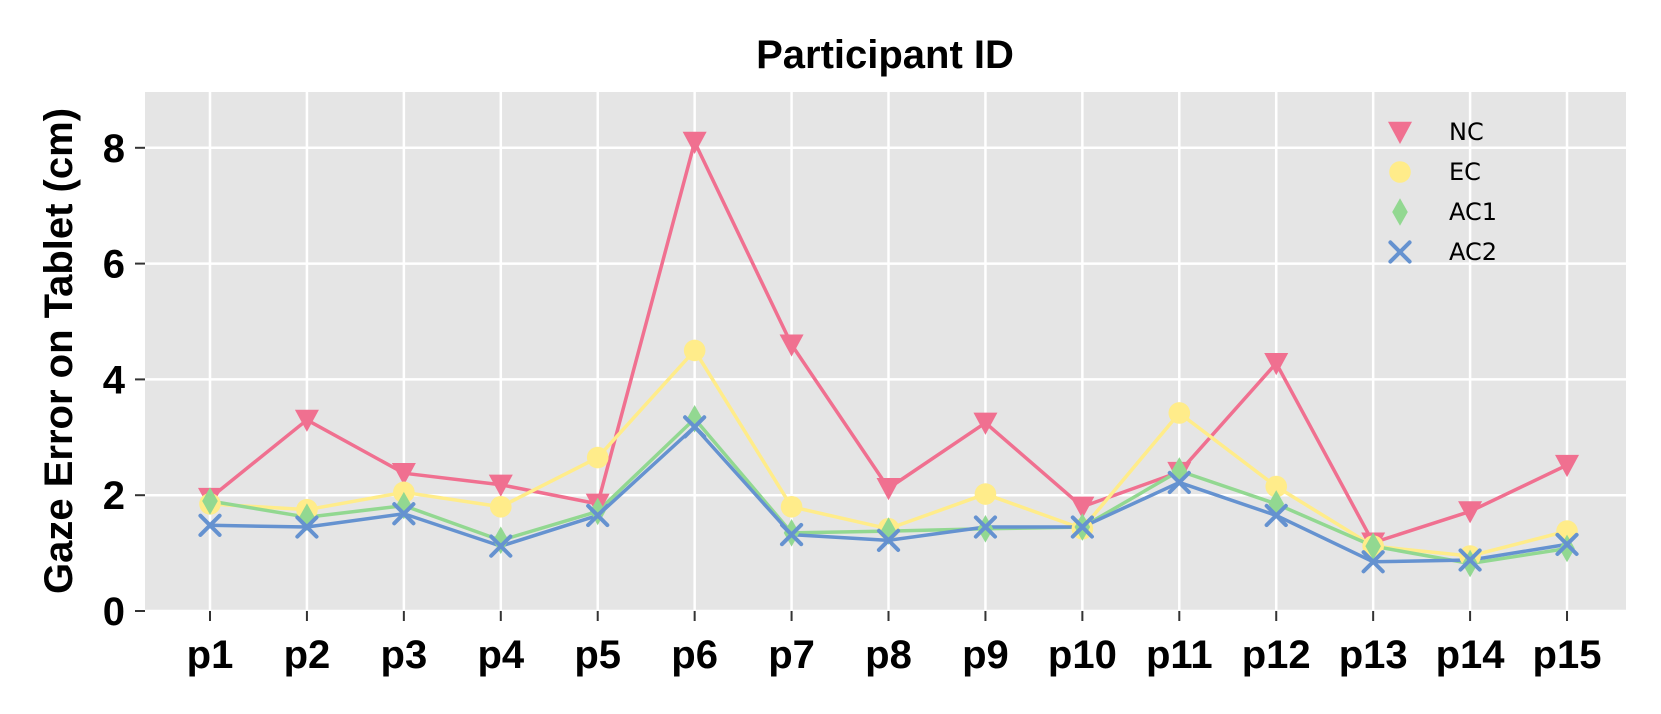 This screenshot has height=714, width=1661. Describe the element at coordinates (307, 655) in the screenshot. I see `x-tick-label: p2` at that location.